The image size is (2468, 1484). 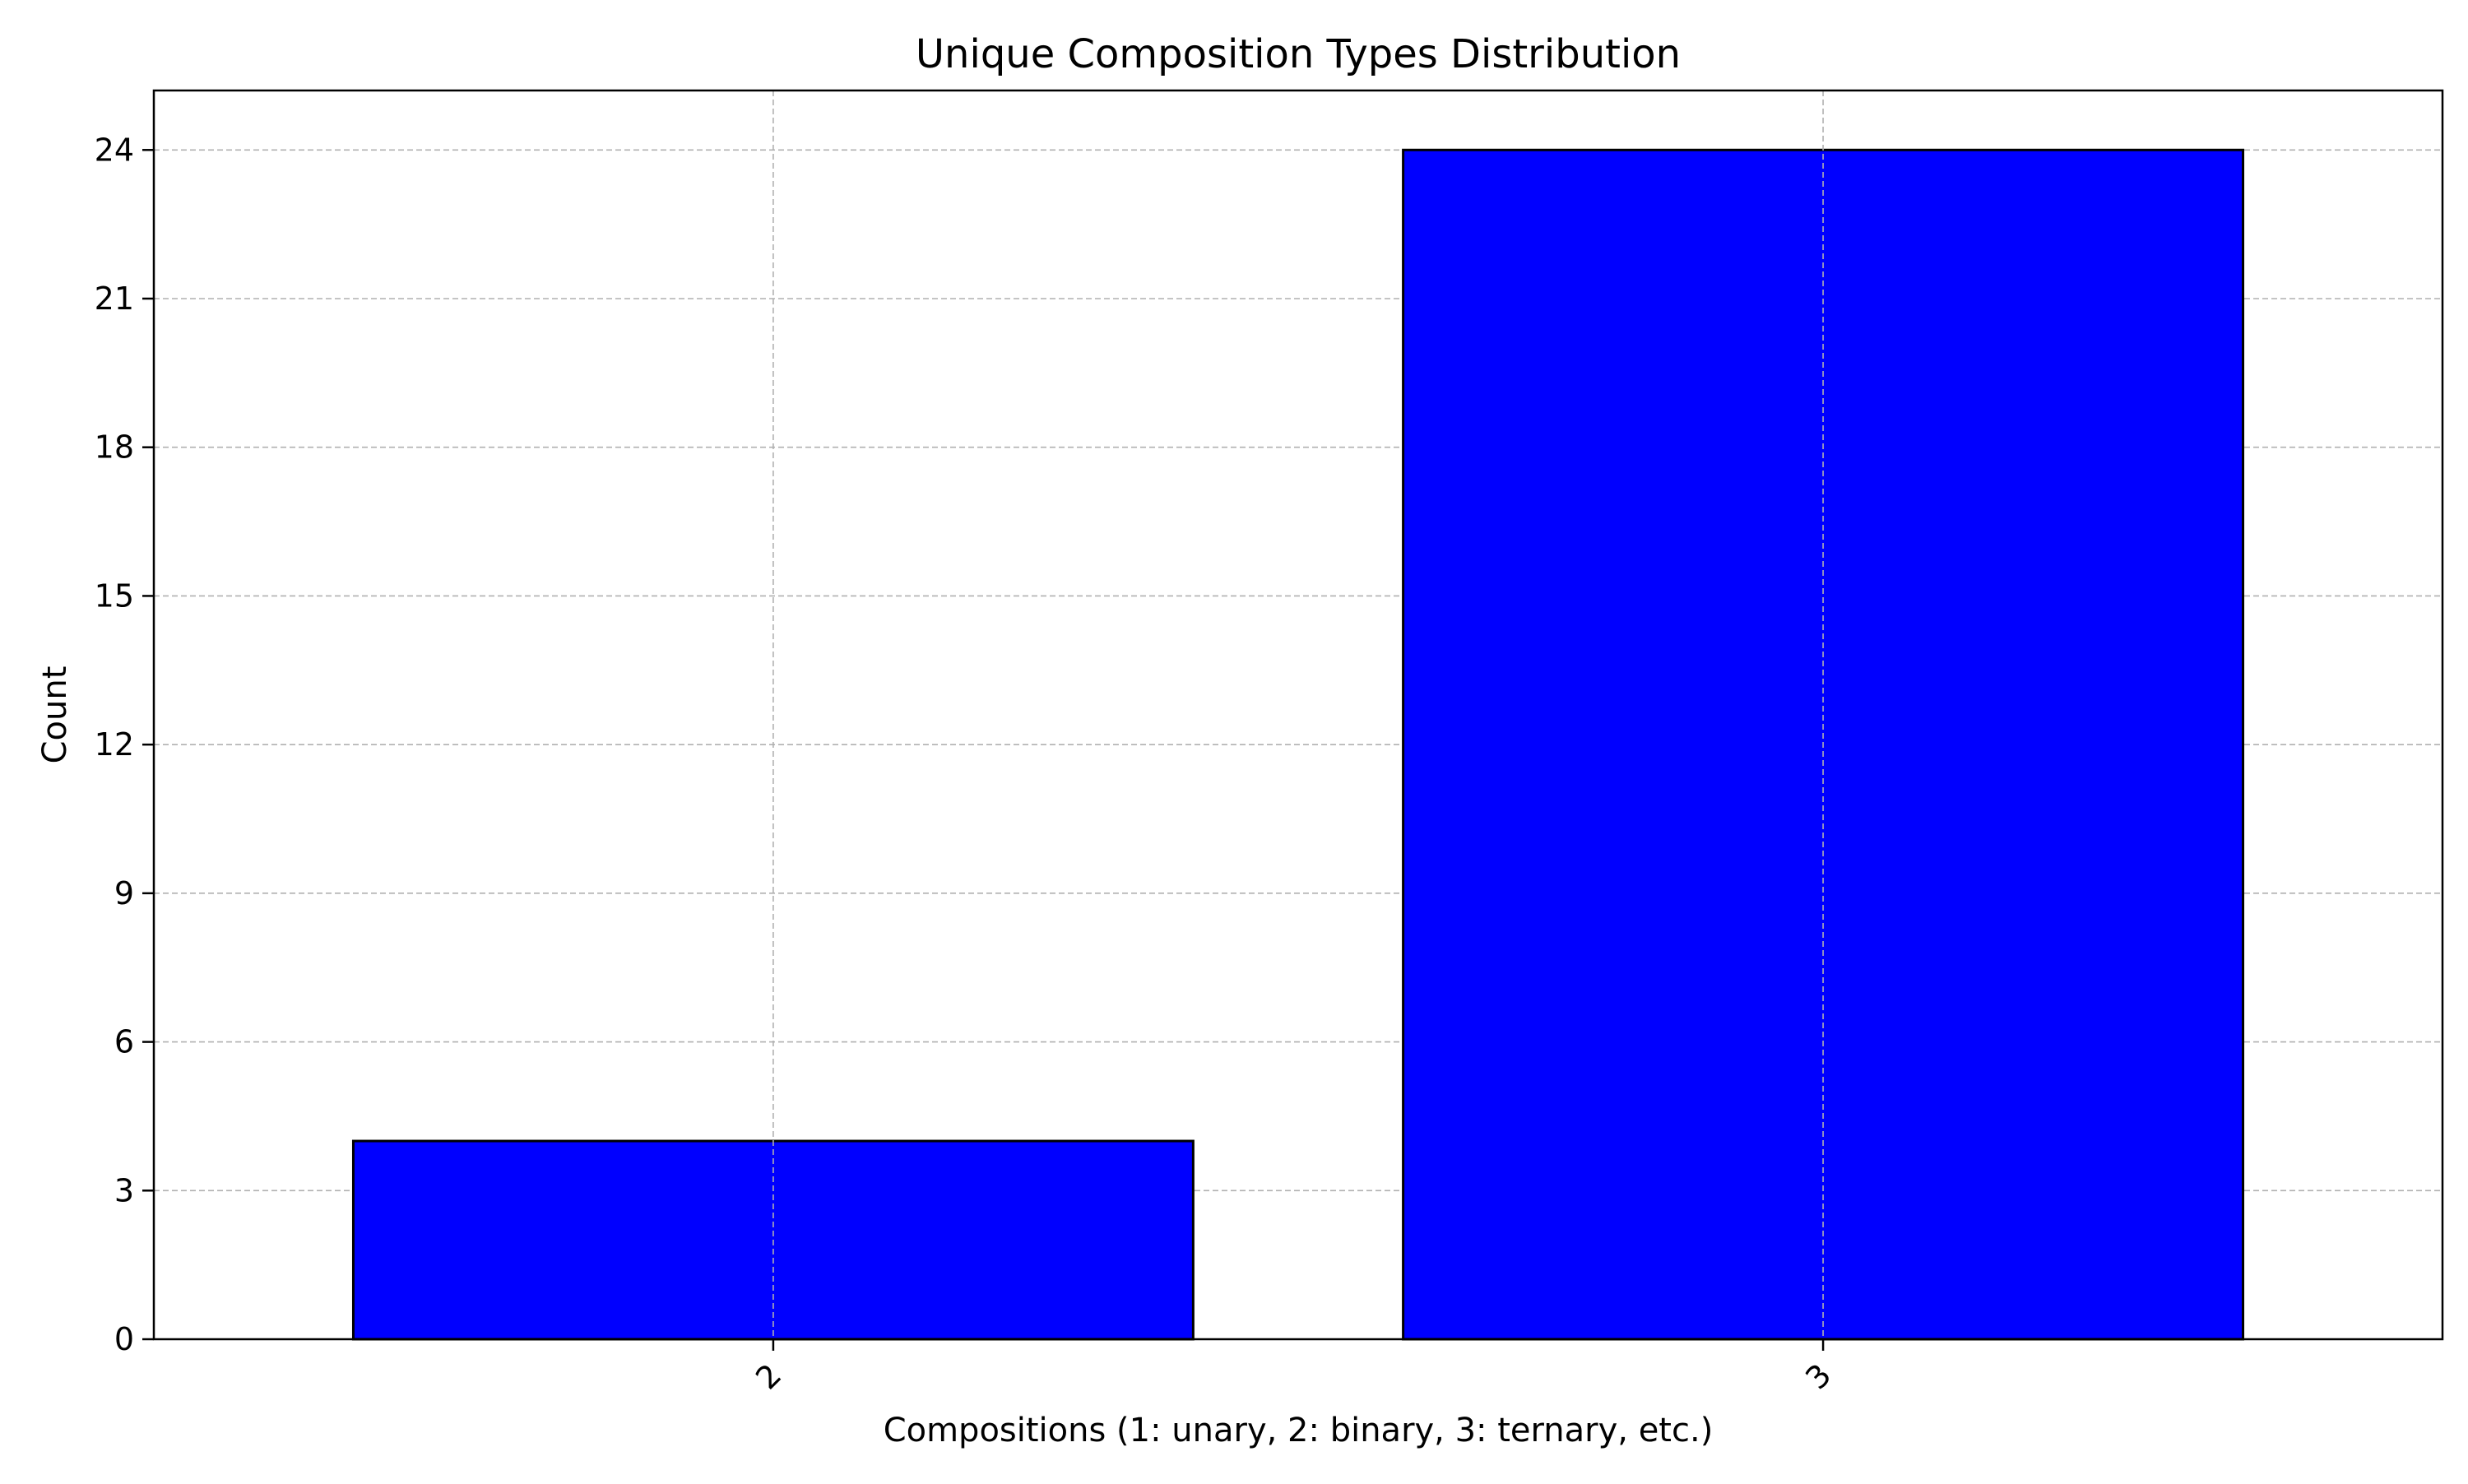 I want to click on y-tick-label: 0, so click(x=124, y=1339).